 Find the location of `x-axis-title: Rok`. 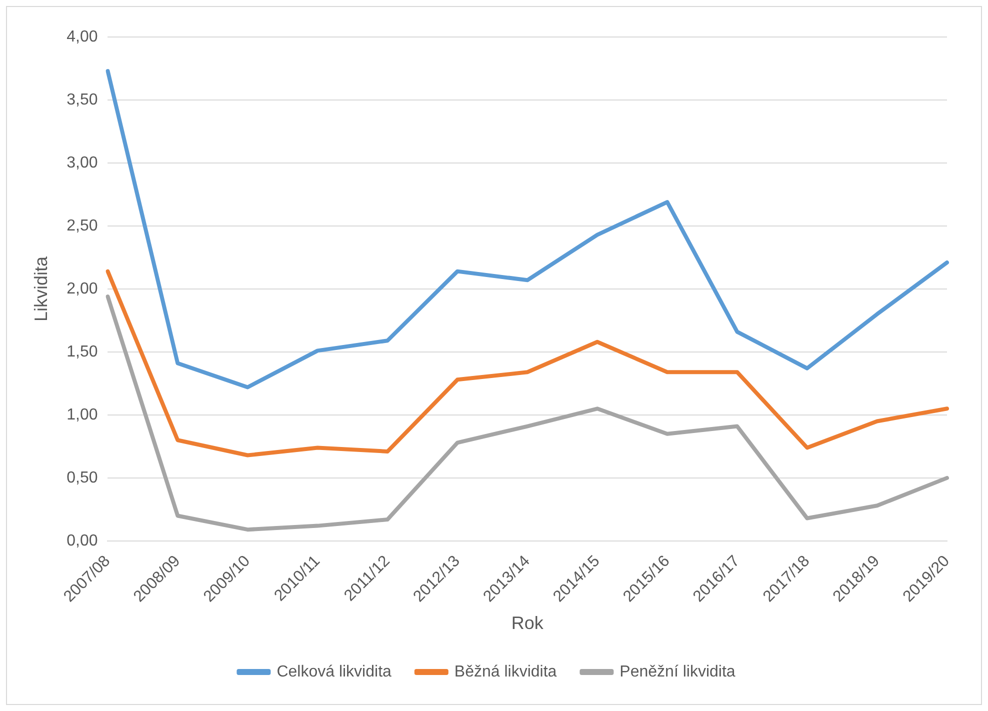

x-axis-title: Rok is located at coordinates (527, 623).